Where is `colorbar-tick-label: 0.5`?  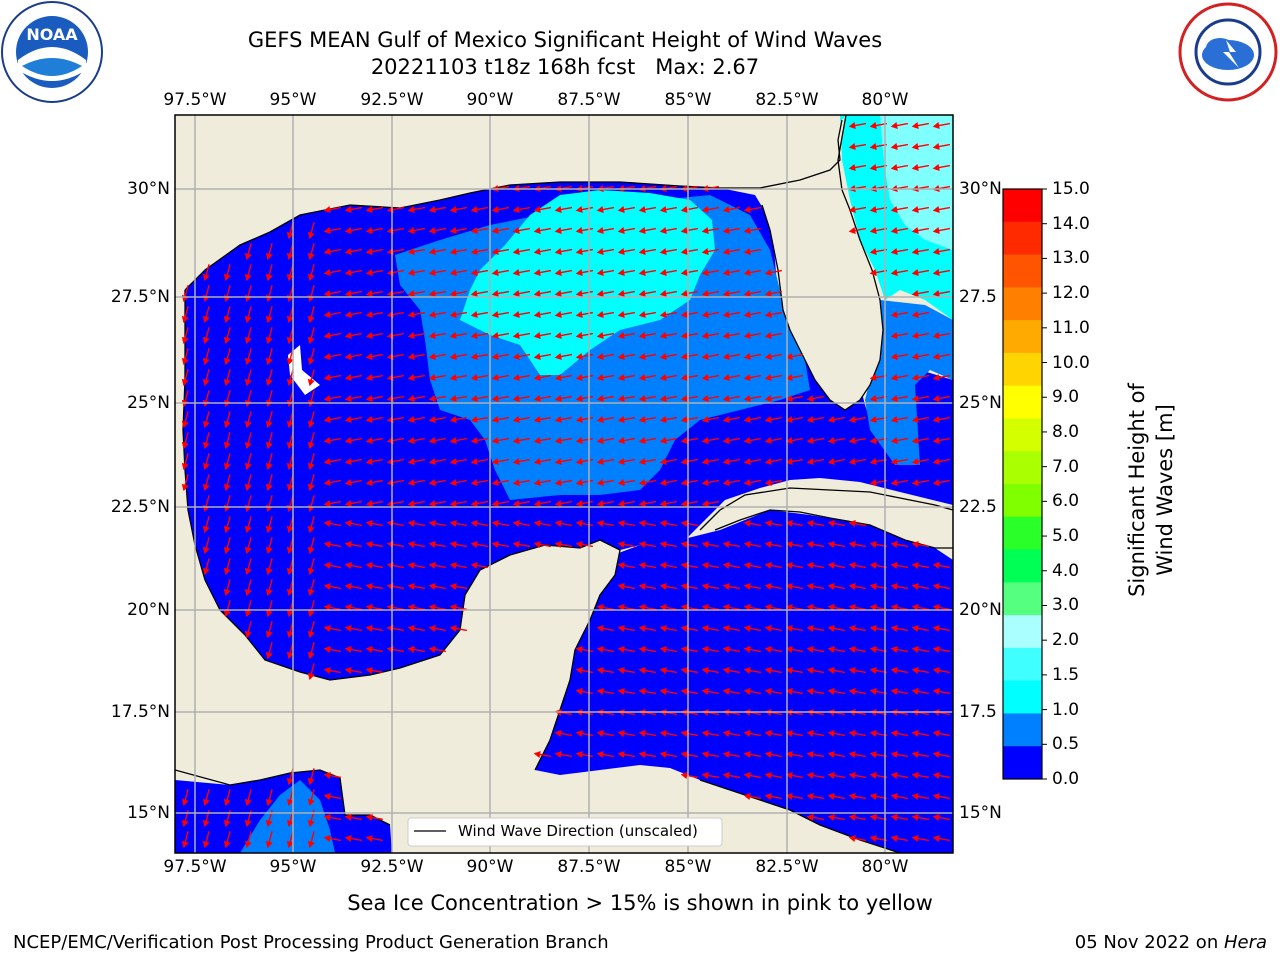 colorbar-tick-label: 0.5 is located at coordinates (1066, 744).